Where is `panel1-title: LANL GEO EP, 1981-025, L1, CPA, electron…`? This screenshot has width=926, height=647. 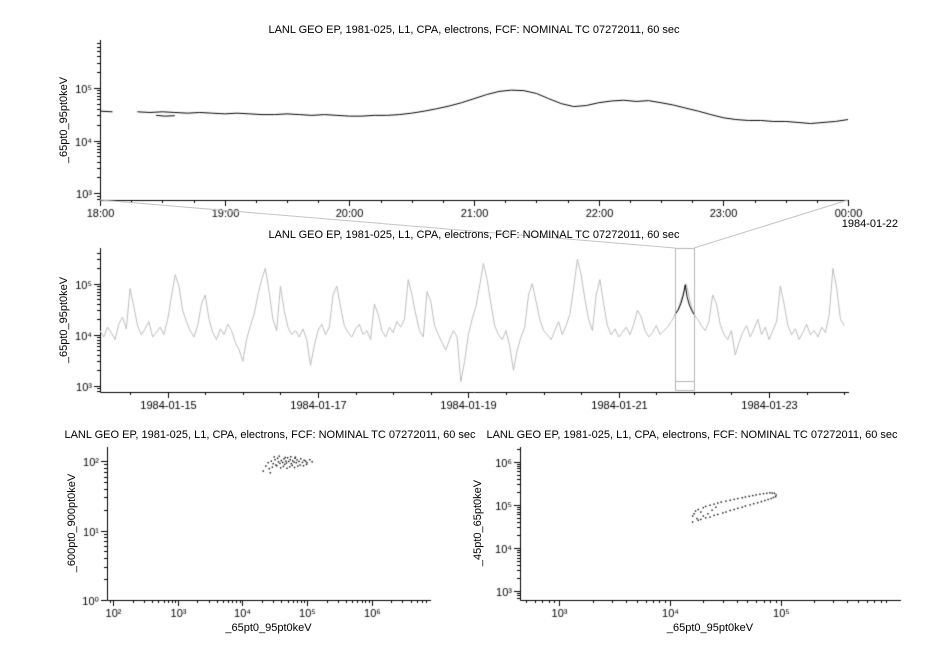
panel1-title: LANL GEO EP, 1981-025, L1, CPA, electron… is located at coordinates (474, 30).